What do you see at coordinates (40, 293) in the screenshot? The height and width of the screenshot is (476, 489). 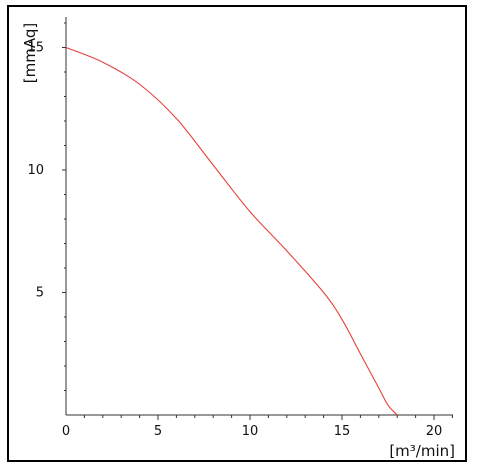 I see `y-tick-label: 5` at bounding box center [40, 293].